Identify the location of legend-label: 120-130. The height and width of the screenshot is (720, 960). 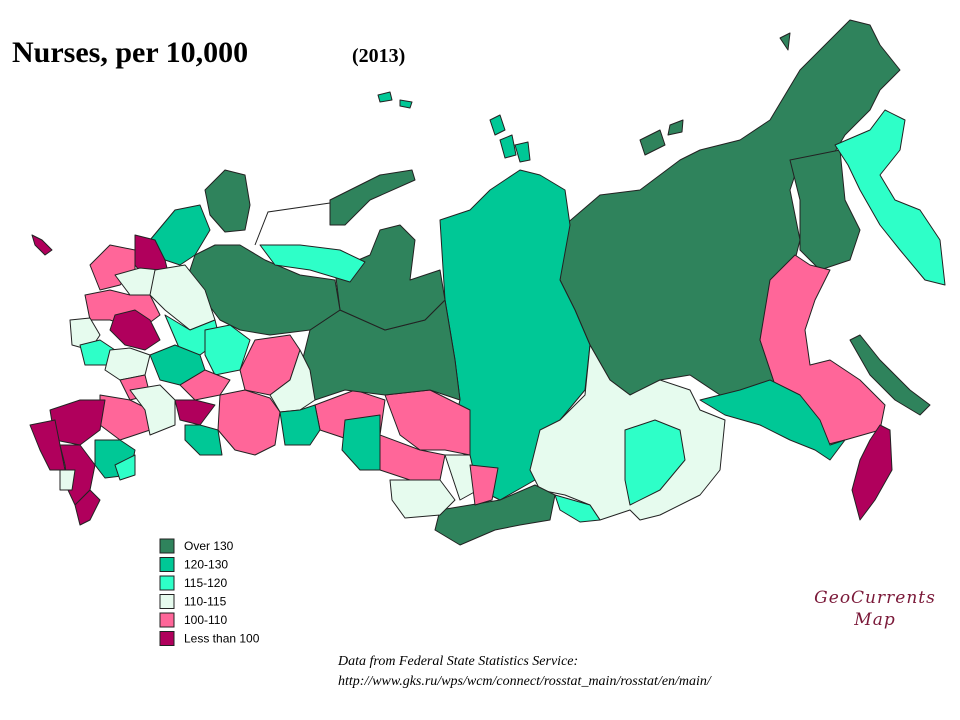
(206, 565).